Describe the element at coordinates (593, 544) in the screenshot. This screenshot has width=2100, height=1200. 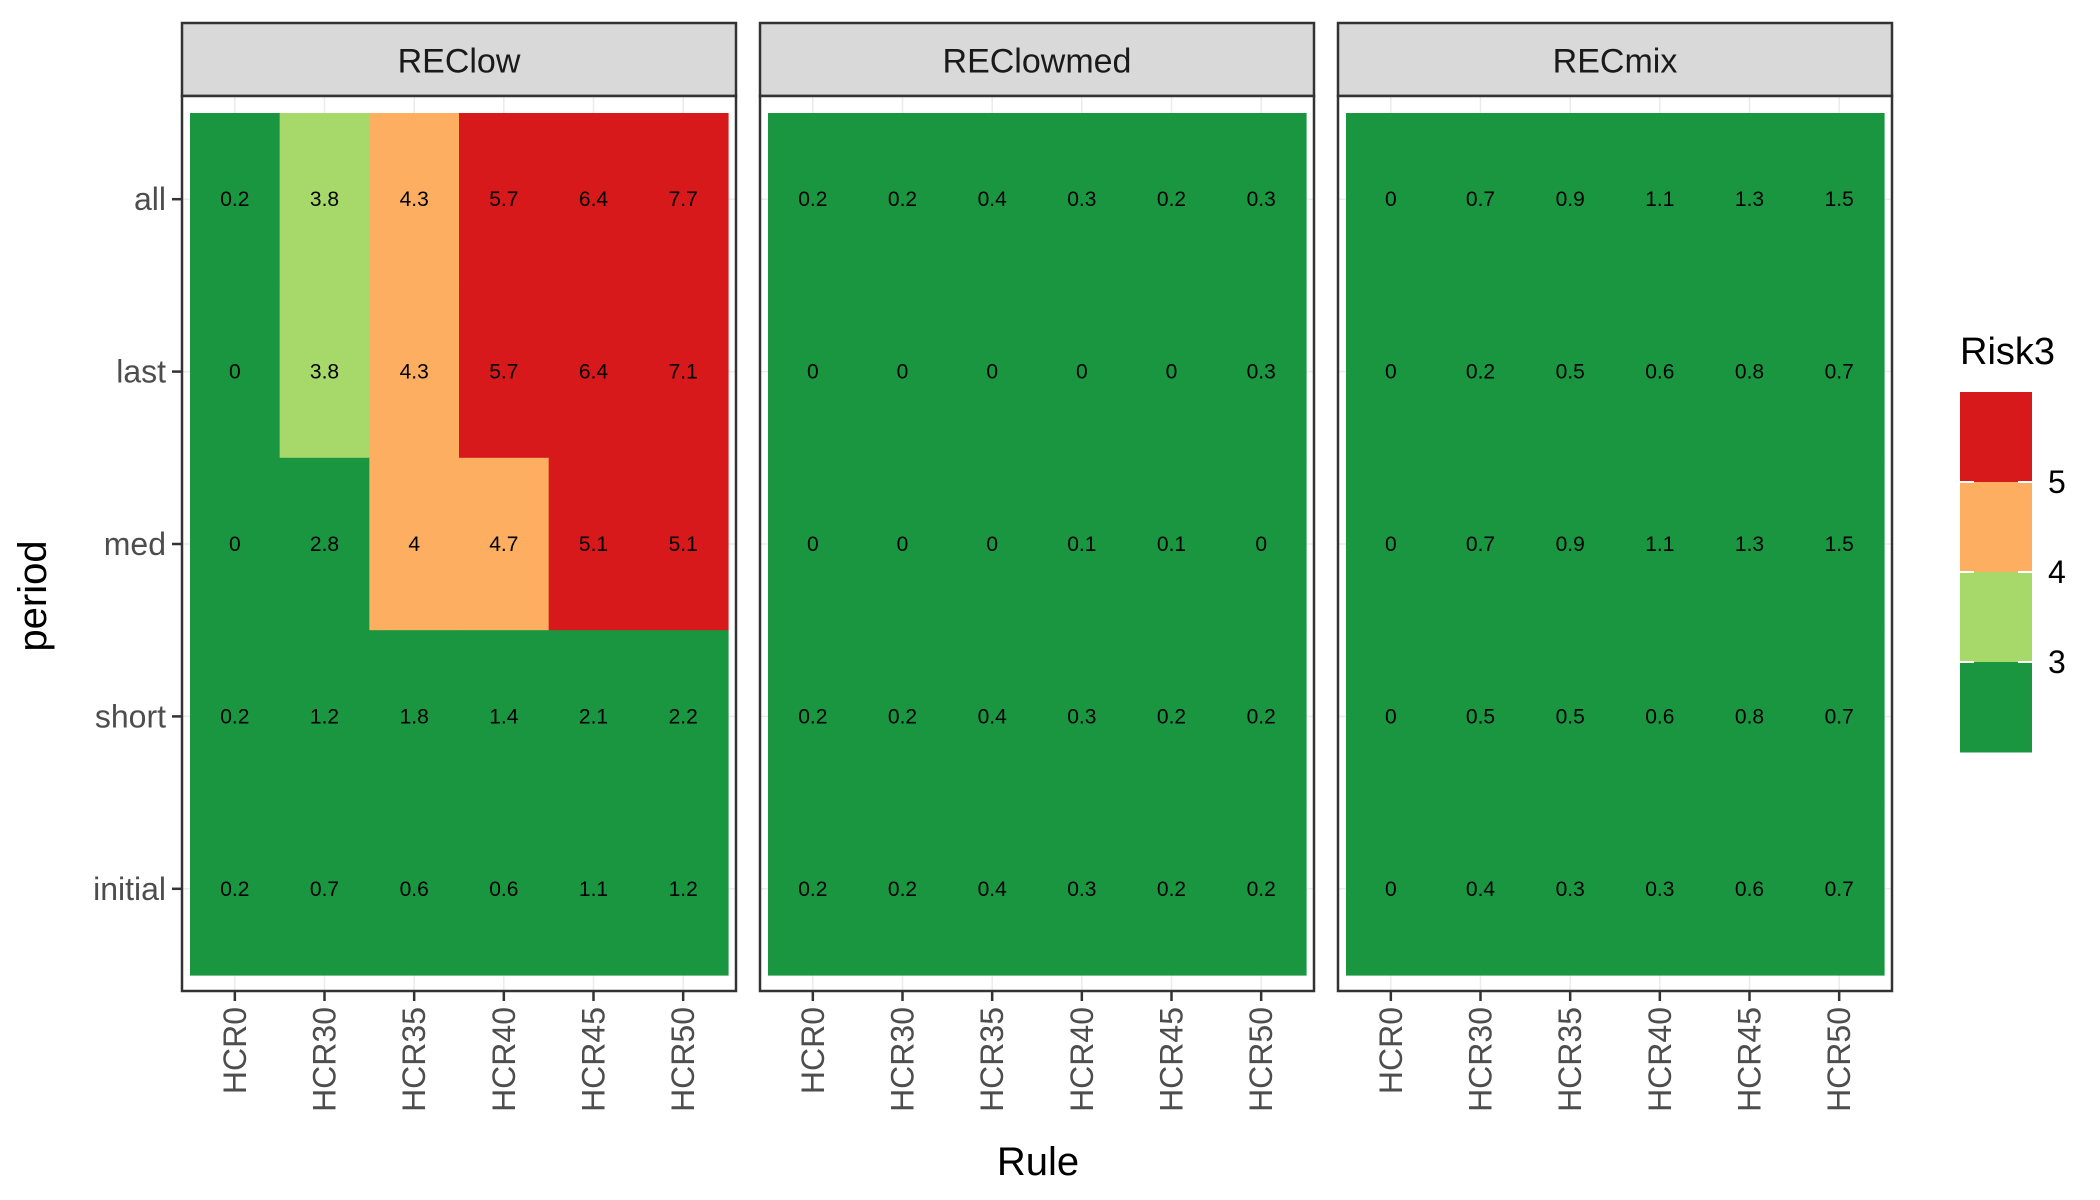
I see `cell-value-label: 5.1` at that location.